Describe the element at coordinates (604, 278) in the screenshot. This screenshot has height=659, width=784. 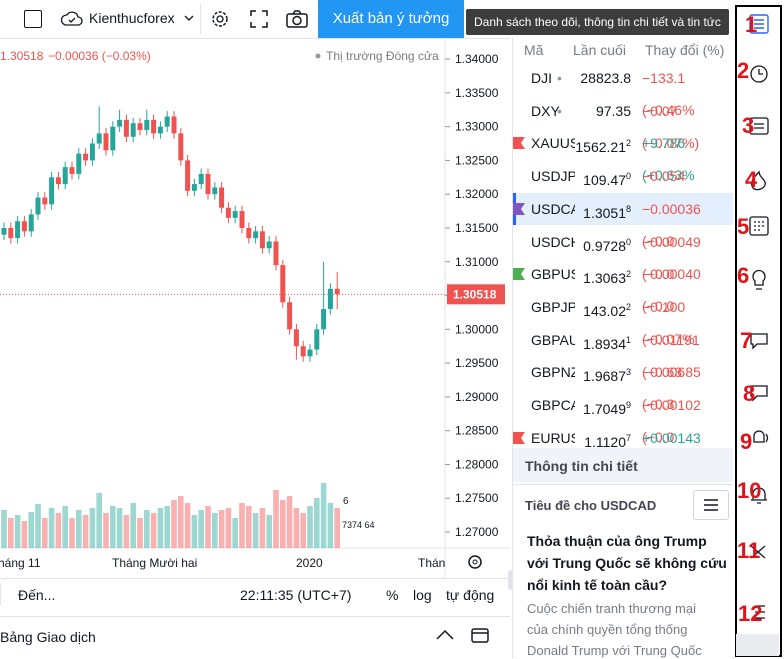
I see `last-price-main: 1.3063` at that location.